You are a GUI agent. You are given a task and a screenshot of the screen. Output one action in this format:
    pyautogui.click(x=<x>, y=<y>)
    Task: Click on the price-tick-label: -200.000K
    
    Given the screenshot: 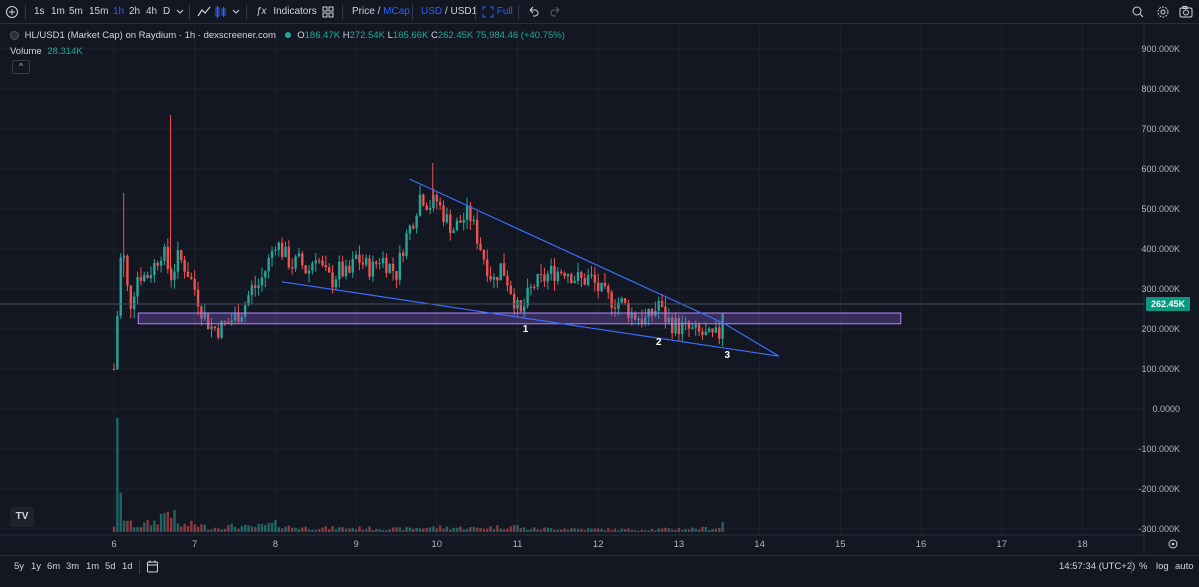 What is the action you would take?
    pyautogui.click(x=1159, y=489)
    